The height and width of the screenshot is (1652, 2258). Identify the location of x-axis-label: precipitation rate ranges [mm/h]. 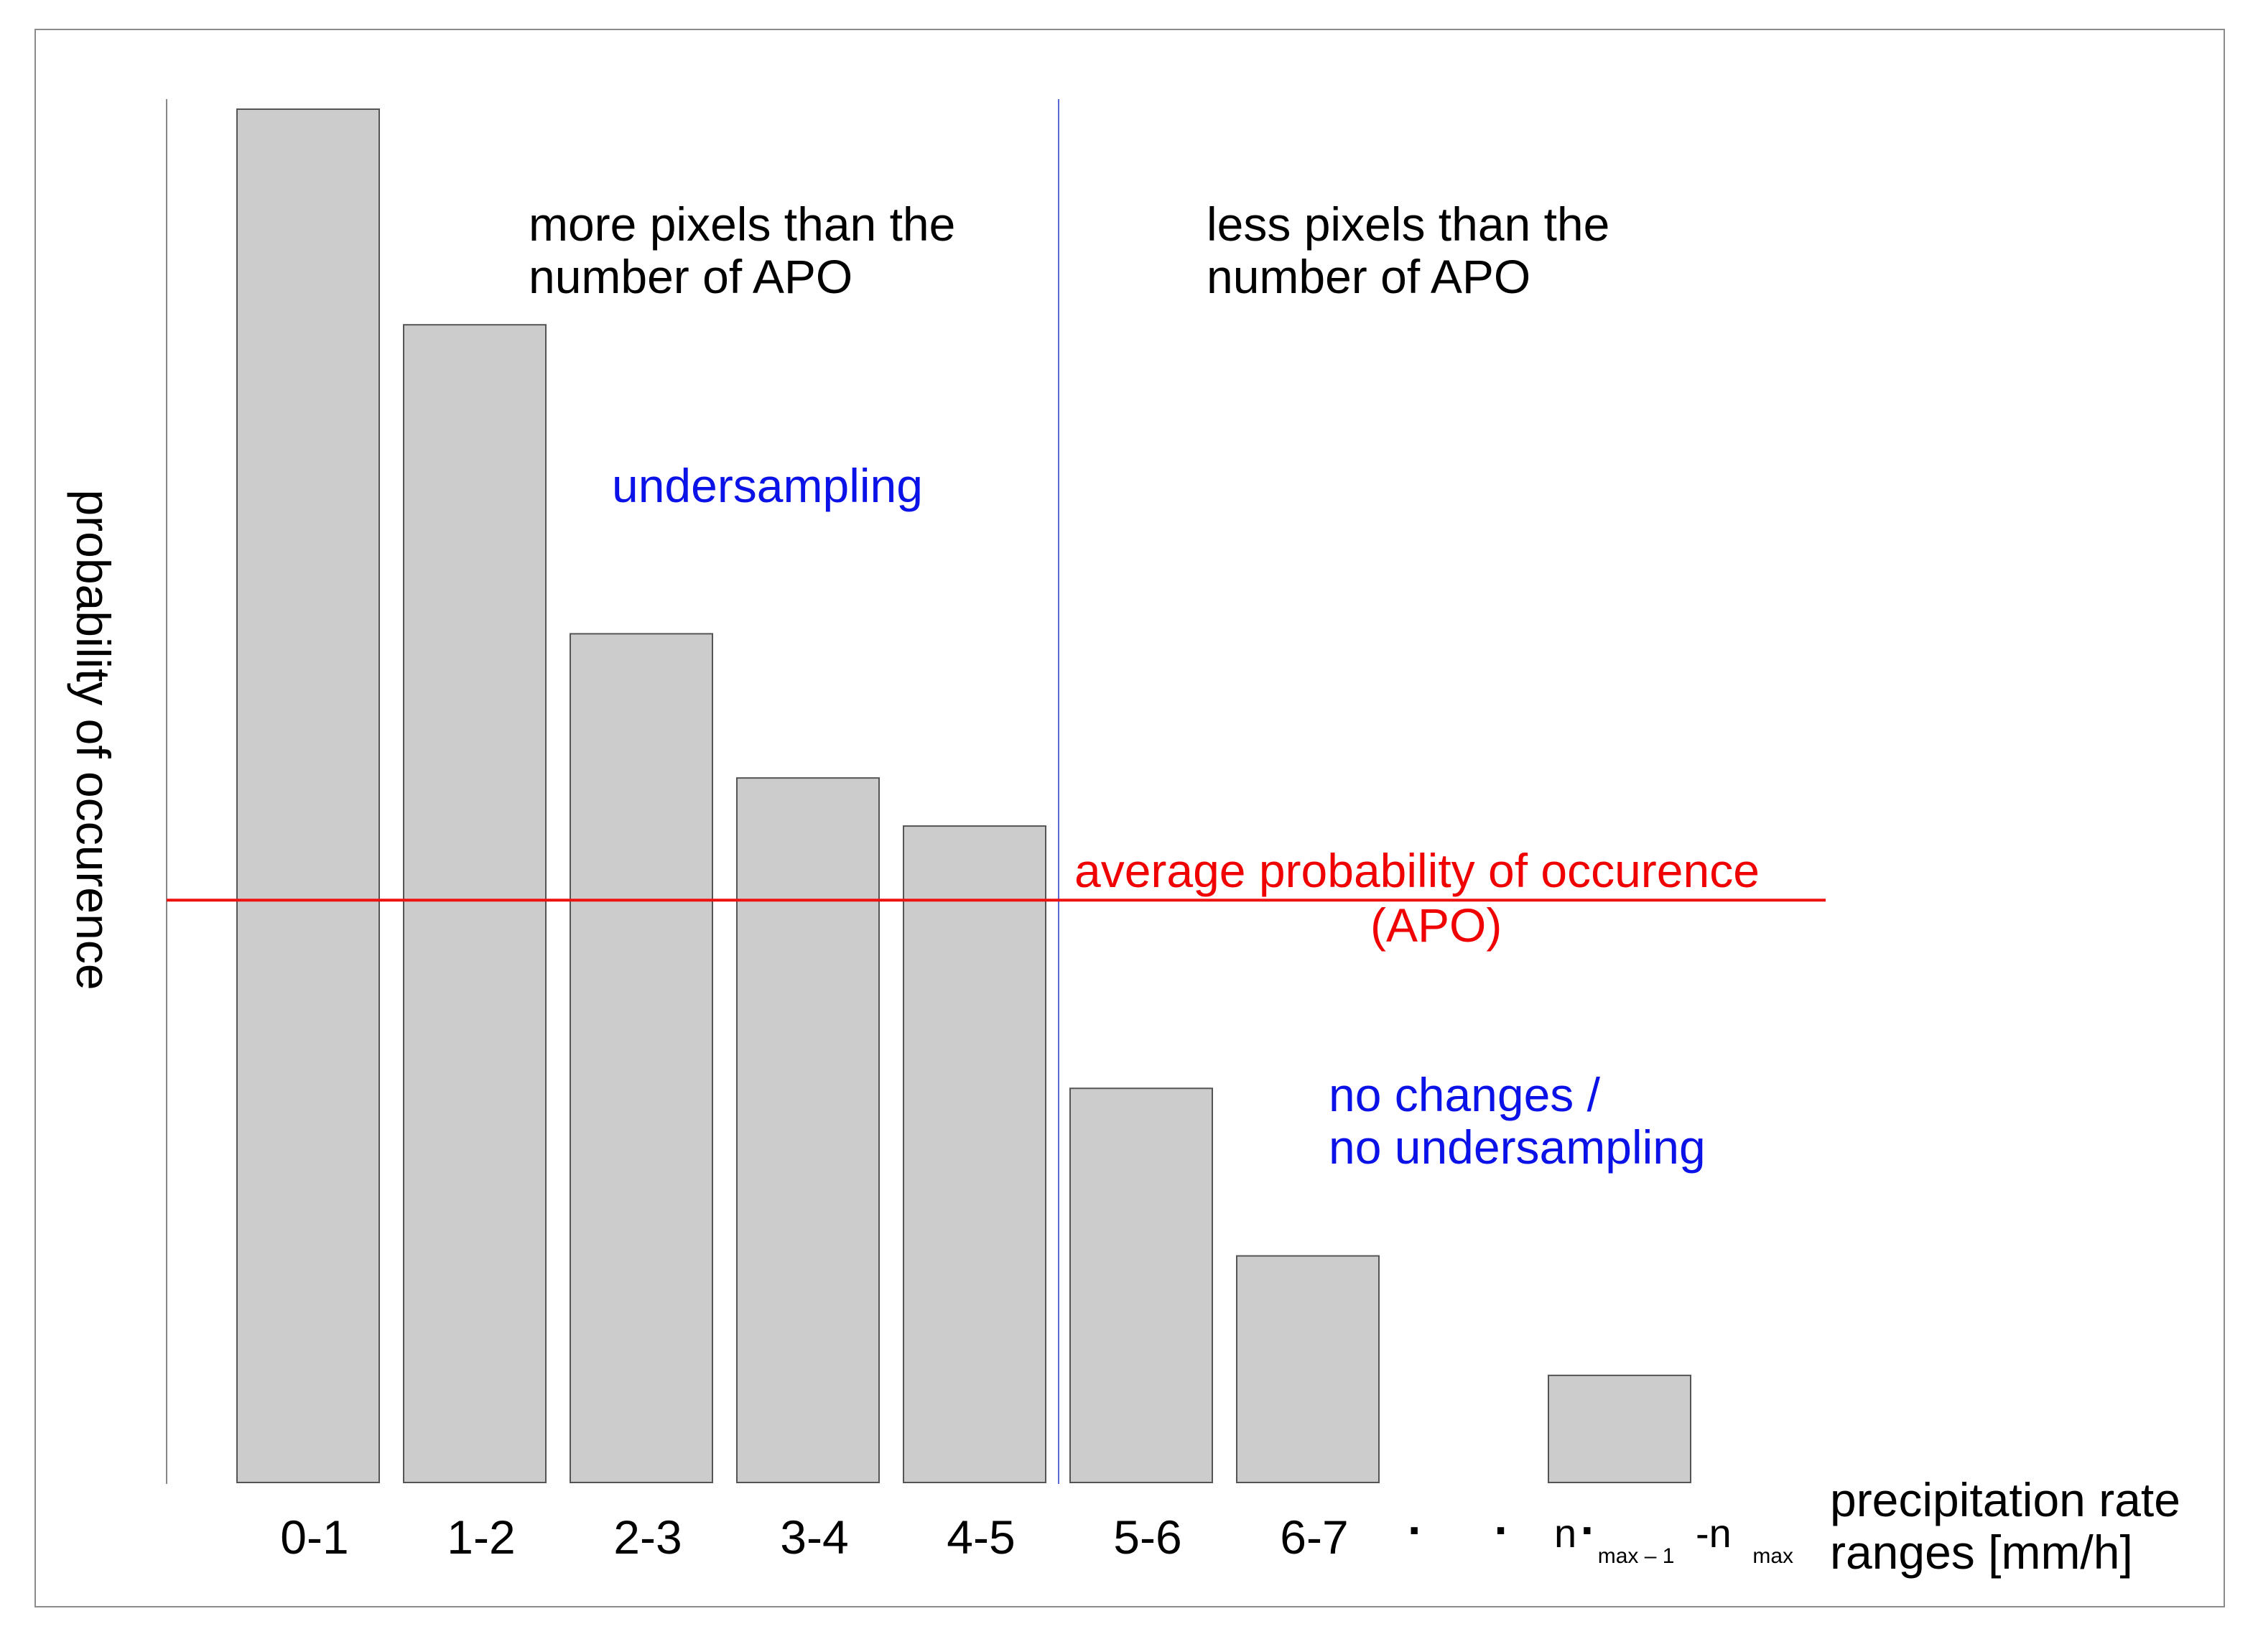
(2005, 1526).